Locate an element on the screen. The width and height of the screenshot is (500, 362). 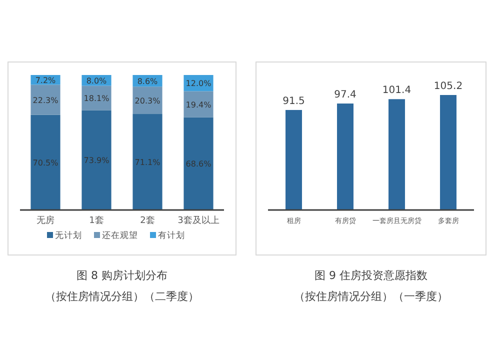
data-label: 68.6% is located at coordinates (199, 164).